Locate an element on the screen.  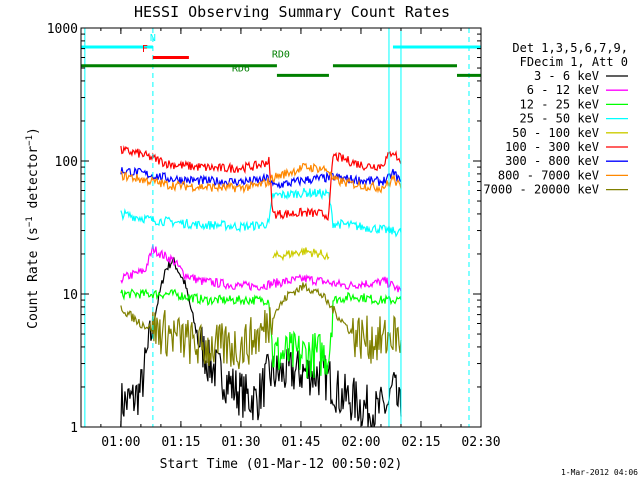
legend-label-12-25-kev: 12 - 25 keV is located at coordinates (559, 104).